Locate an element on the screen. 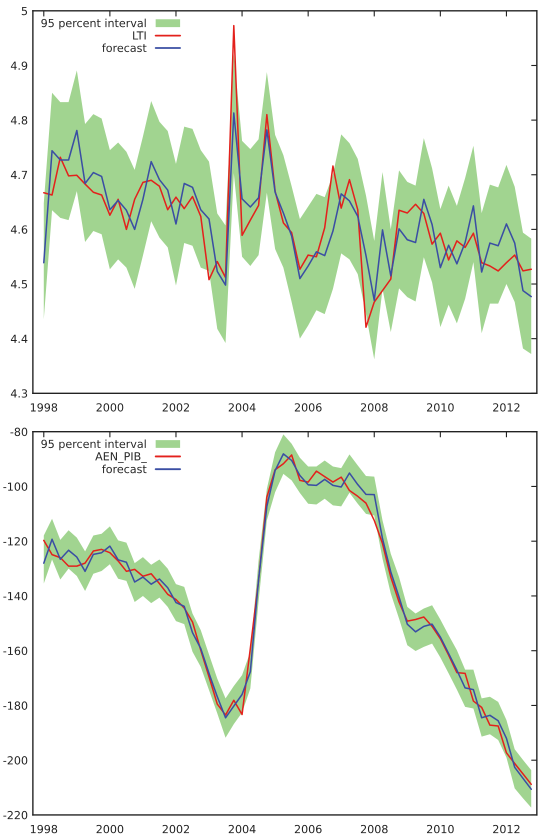 This screenshot has height=835, width=539. y-tick-label: 4.6 is located at coordinates (19, 229).